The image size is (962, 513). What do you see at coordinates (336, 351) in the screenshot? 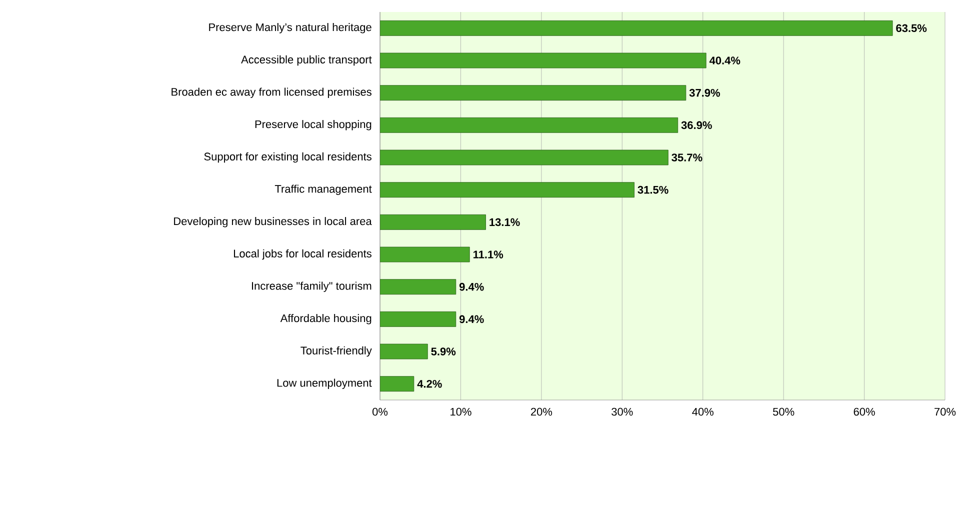
I see `y-tick-label: Tourist-friendly` at bounding box center [336, 351].